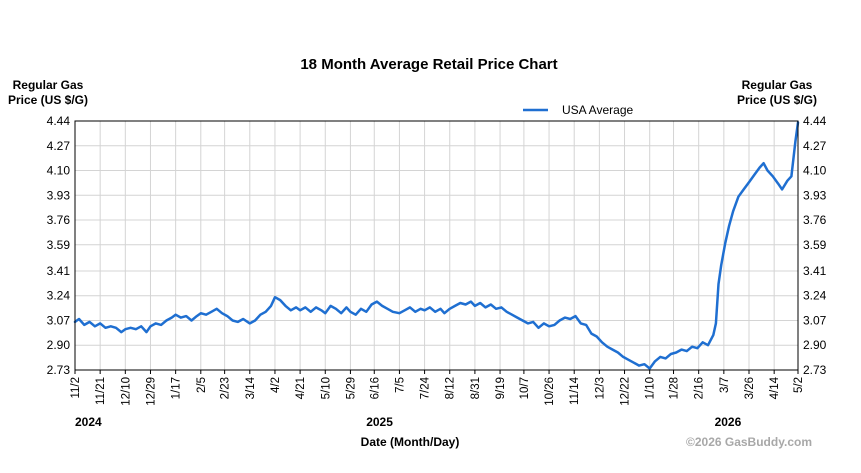 The height and width of the screenshot is (473, 861). Describe the element at coordinates (59, 320) in the screenshot. I see `y-tick-label-left: 3.07` at that location.